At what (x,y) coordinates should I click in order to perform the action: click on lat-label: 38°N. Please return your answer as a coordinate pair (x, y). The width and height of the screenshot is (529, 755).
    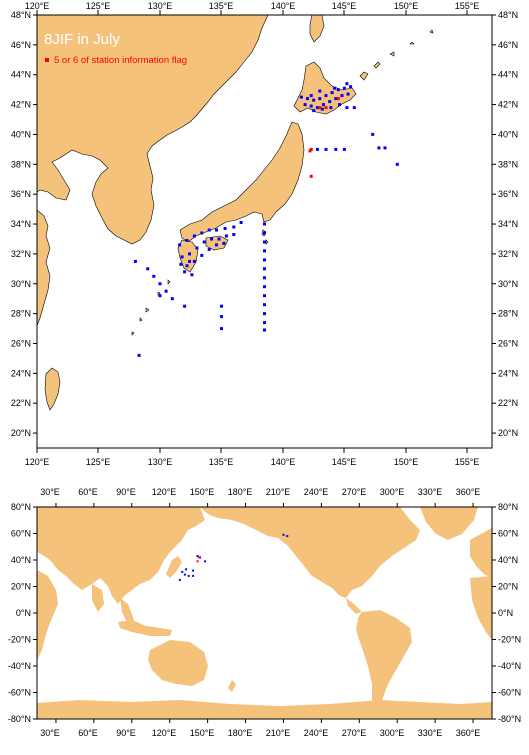
    Looking at the image, I should click on (21, 164).